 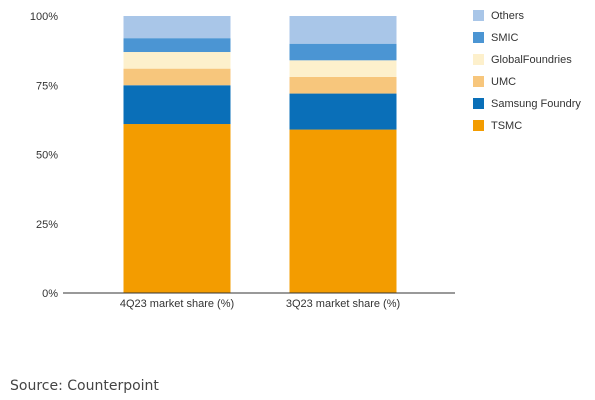 I want to click on y-tick-label: 0%, so click(x=50, y=294).